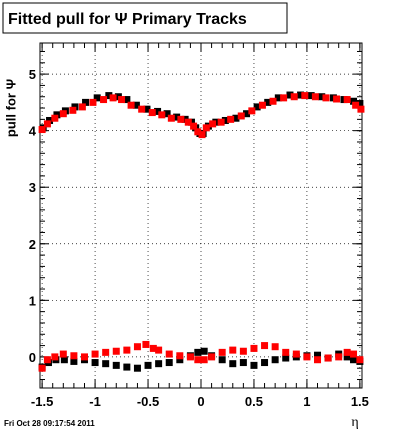 This screenshot has width=400, height=433. I want to click on y-tick-label: 4, so click(33, 131).